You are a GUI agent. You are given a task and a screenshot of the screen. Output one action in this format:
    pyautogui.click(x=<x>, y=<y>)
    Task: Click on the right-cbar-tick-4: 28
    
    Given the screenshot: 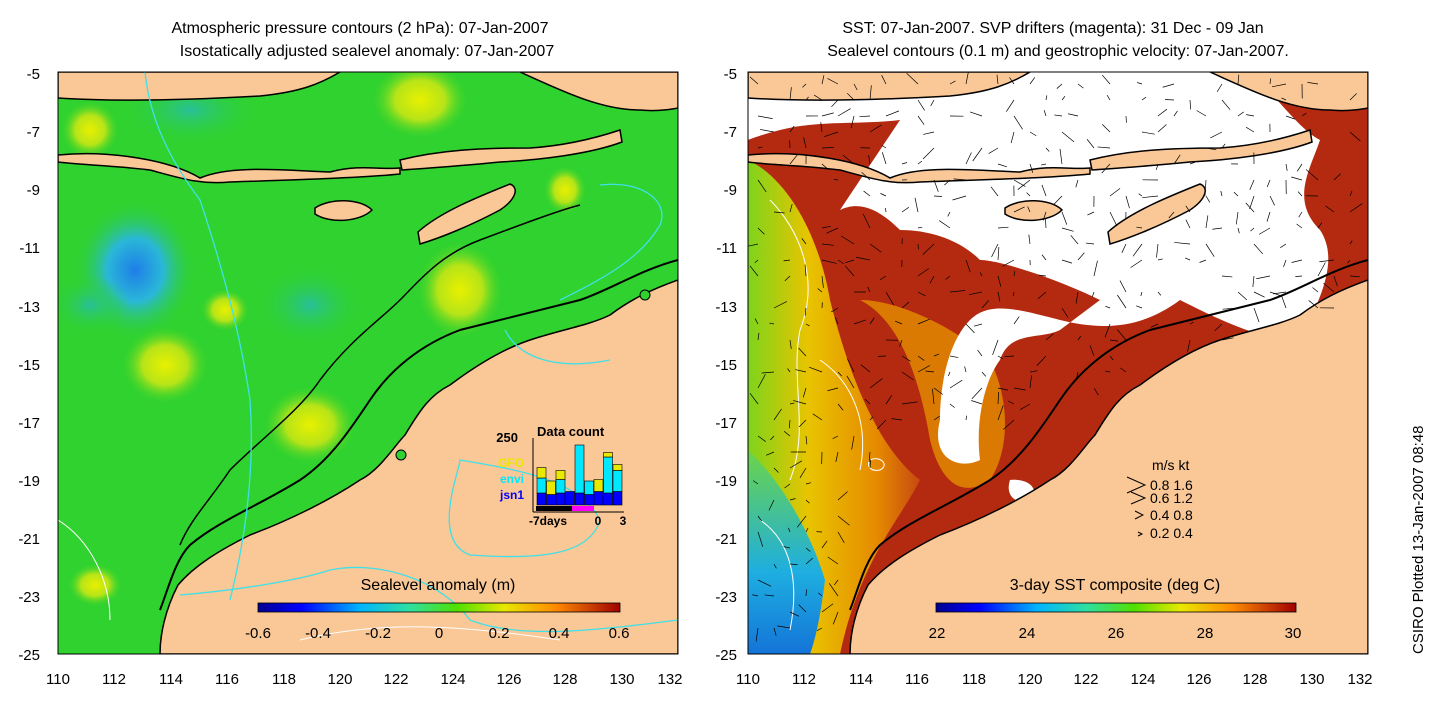 What is the action you would take?
    pyautogui.click(x=1205, y=633)
    